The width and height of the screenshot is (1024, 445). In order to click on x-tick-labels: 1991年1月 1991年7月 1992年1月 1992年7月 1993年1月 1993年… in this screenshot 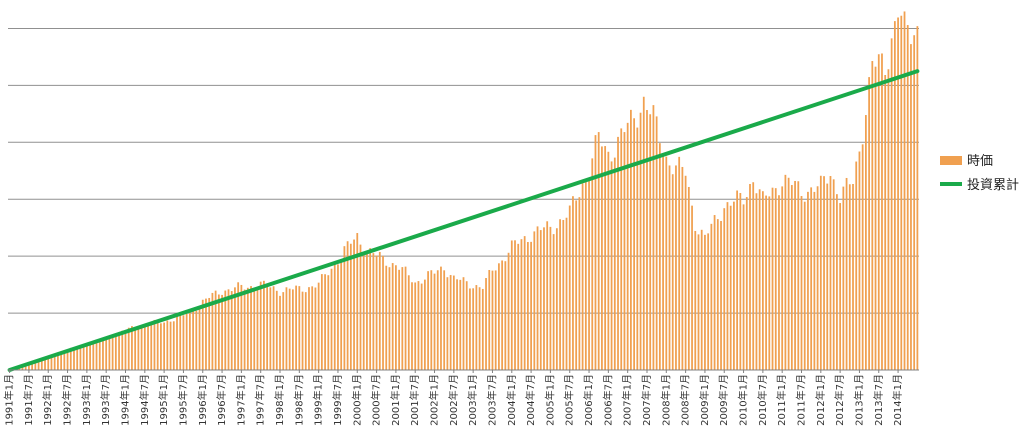, I will do `click(453, 400)`.